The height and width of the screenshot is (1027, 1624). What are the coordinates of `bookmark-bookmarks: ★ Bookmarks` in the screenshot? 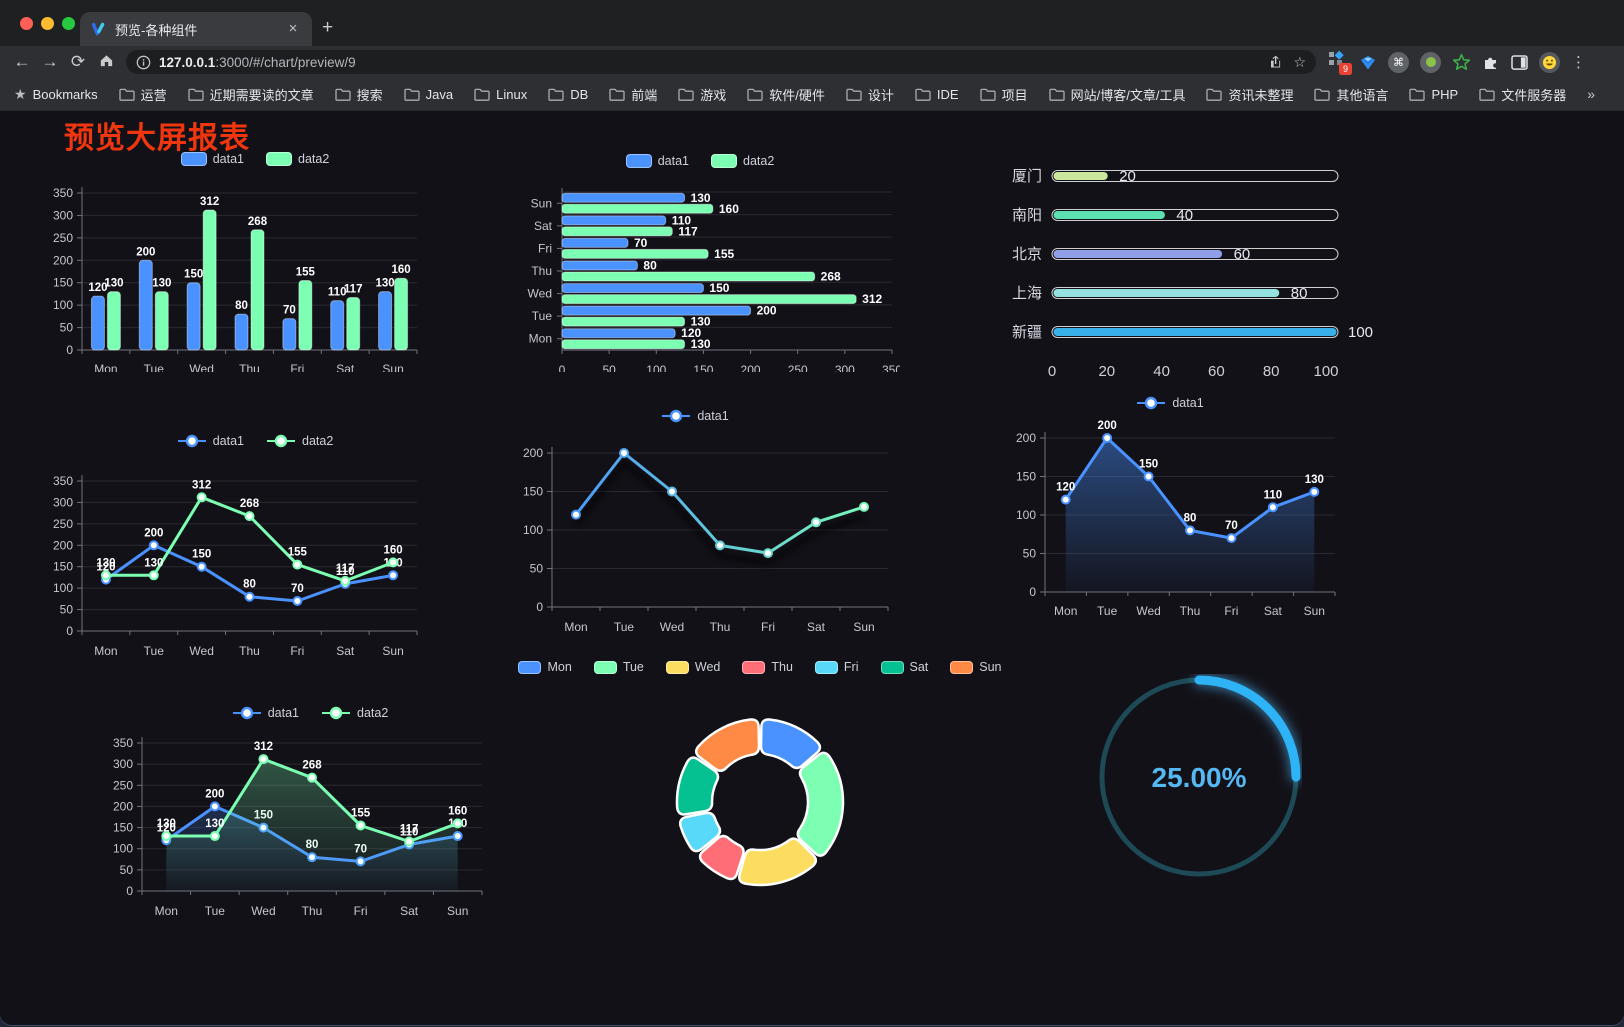 It's located at (56, 93).